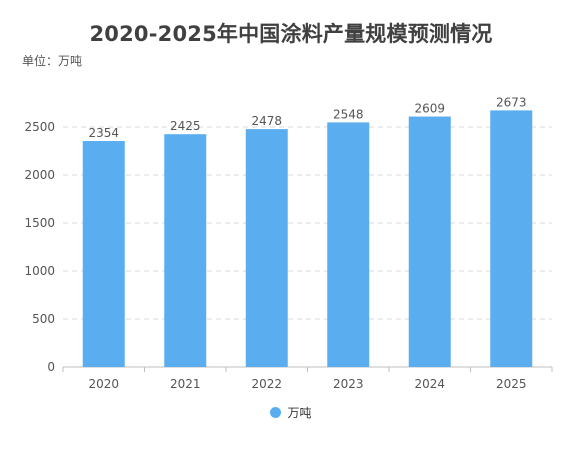  Describe the element at coordinates (276, 412) in the screenshot. I see `legend-swatch-icon` at that location.